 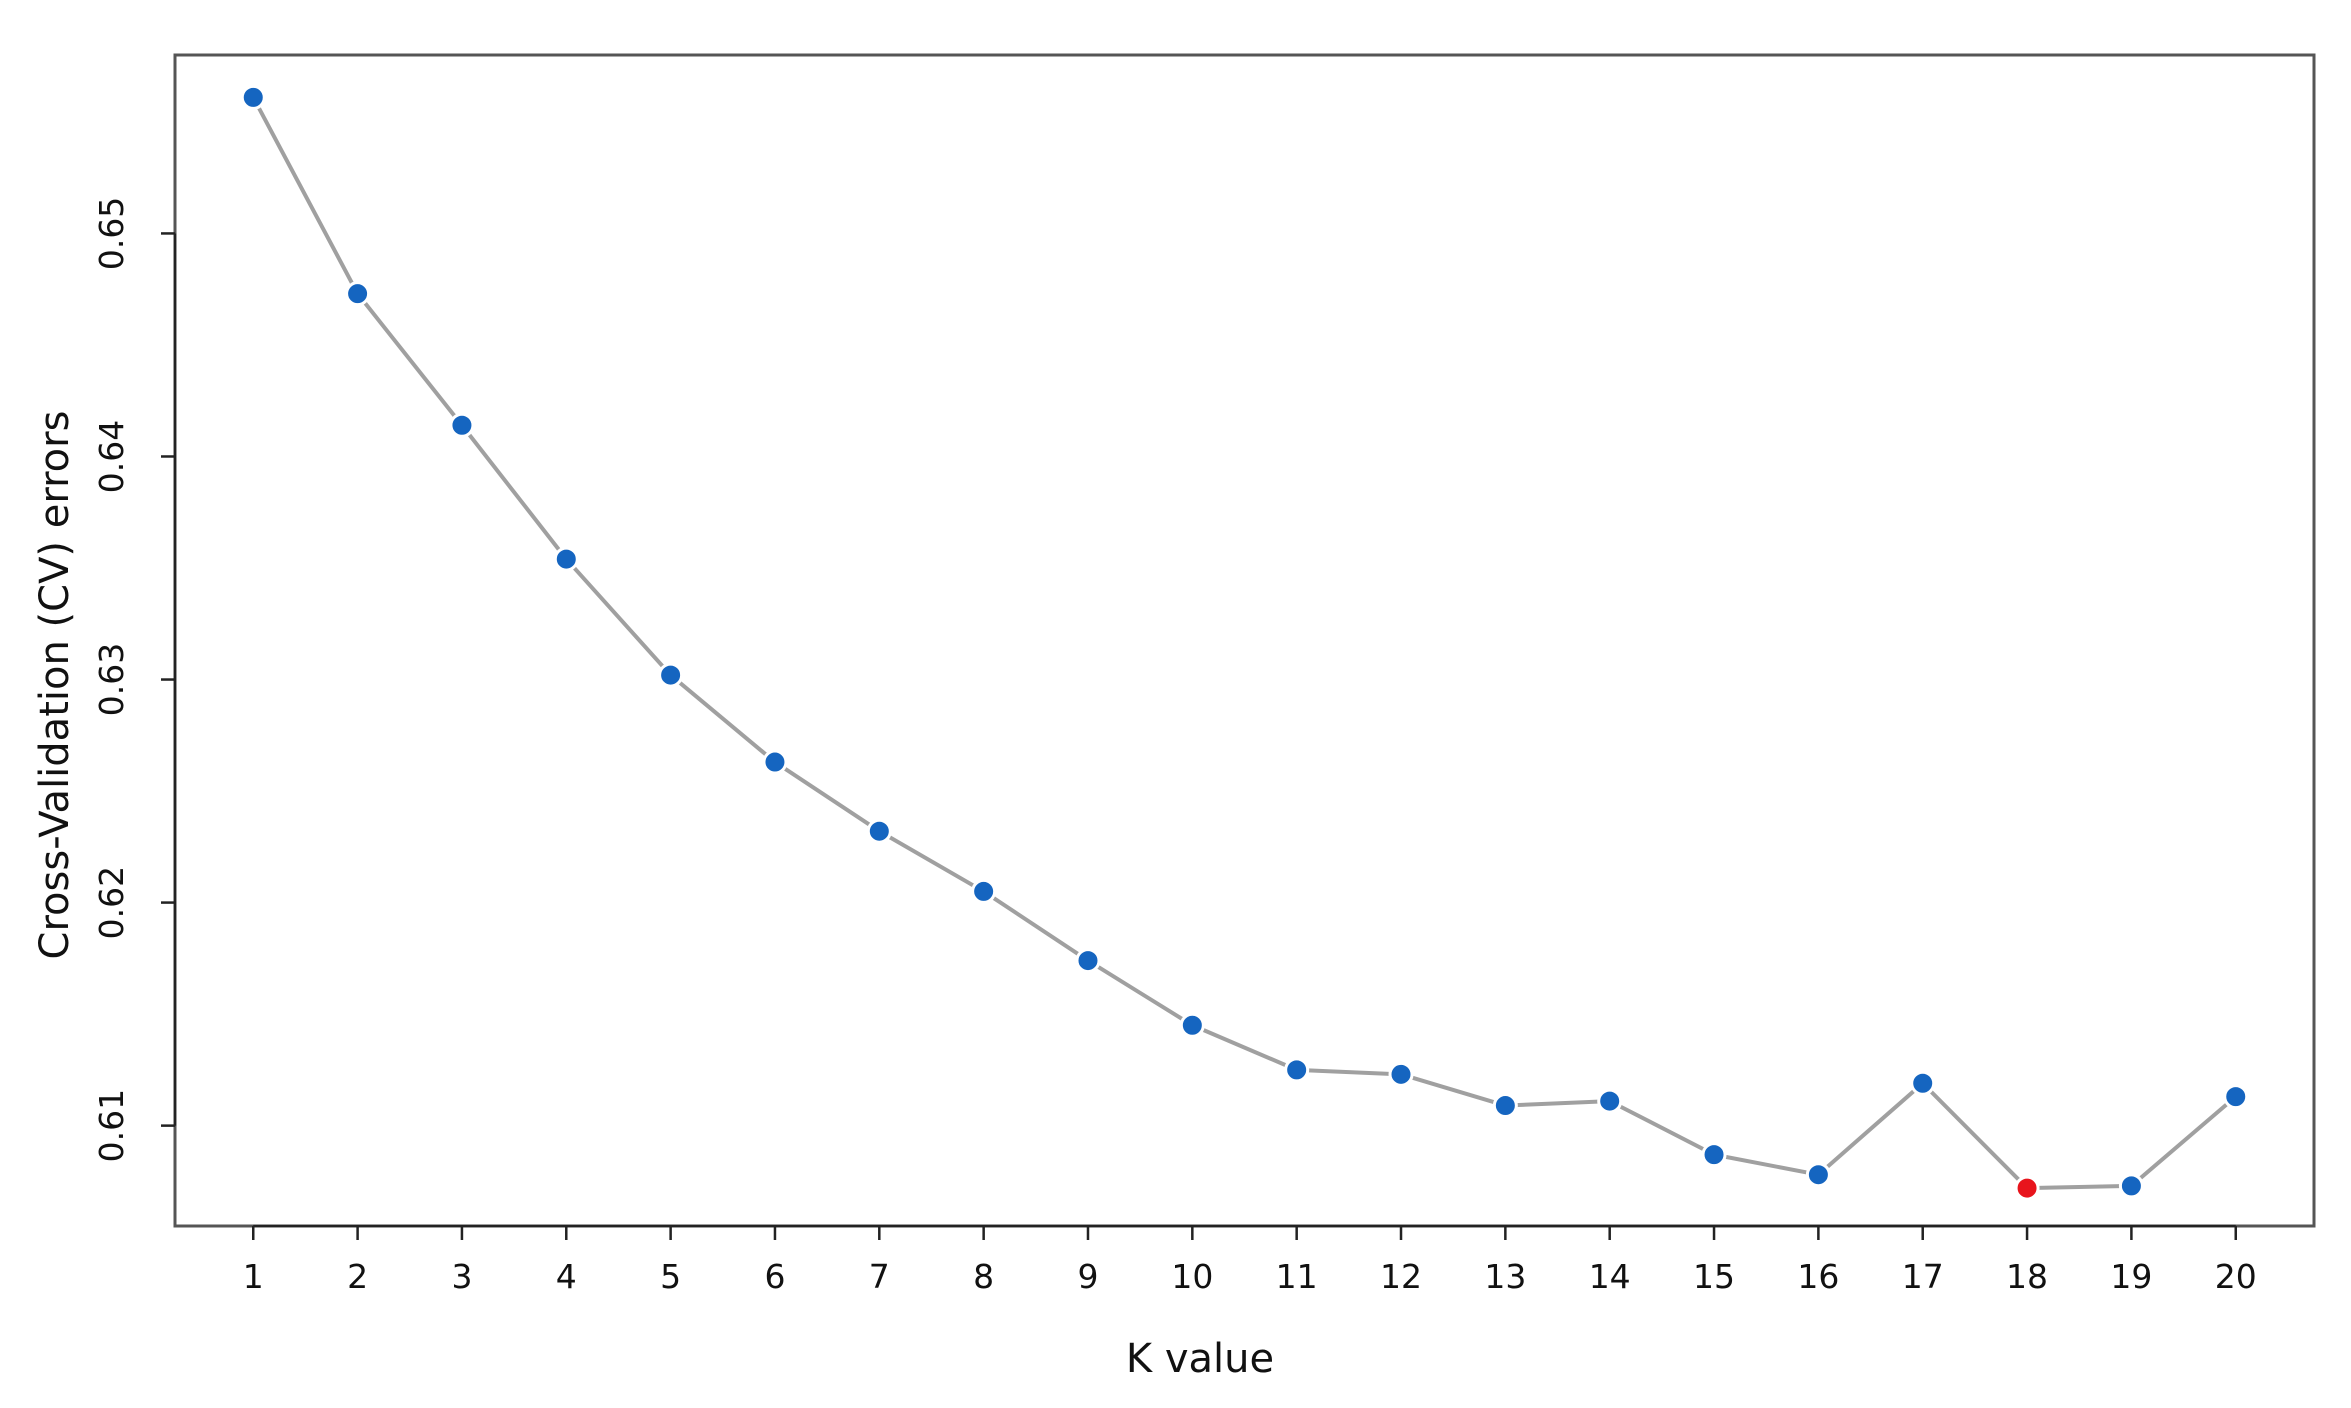 I want to click on y-tick-label: 0.62, so click(x=111, y=902).